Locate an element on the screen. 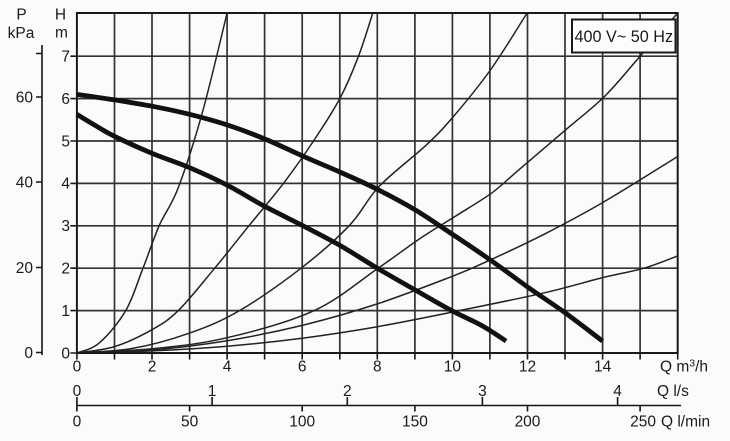 This screenshot has width=730, height=441. svg-text: 60 is located at coordinates (25, 97).